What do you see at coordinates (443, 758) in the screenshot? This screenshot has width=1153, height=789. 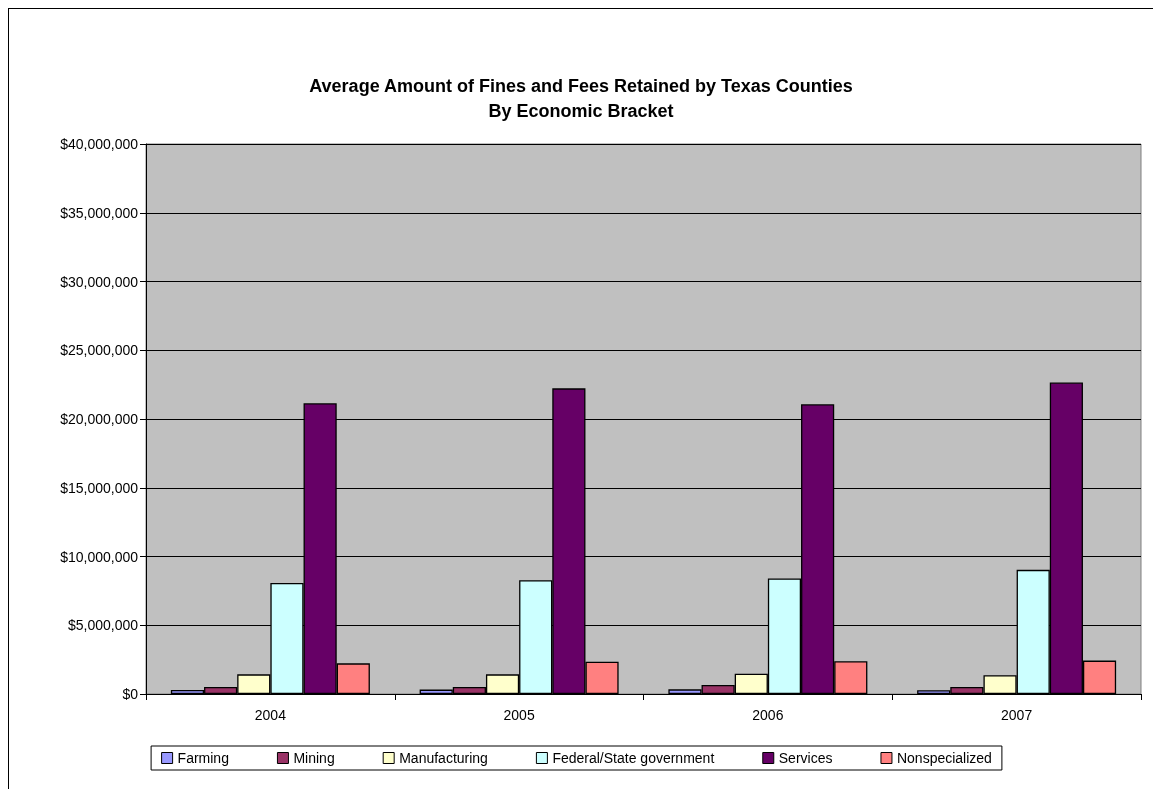 I see `legend-label: Manufacturing` at bounding box center [443, 758].